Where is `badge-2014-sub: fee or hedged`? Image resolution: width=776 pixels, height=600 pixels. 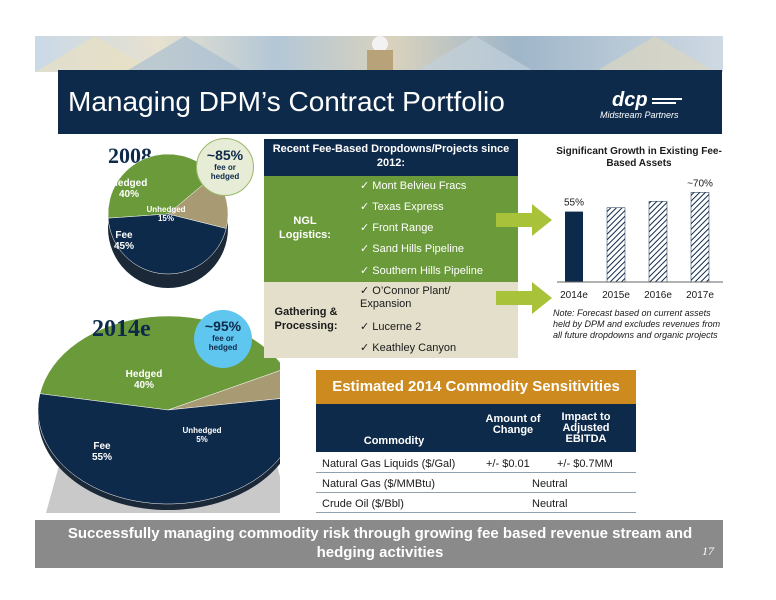
badge-2014-sub: fee or hedged is located at coordinates (223, 343).